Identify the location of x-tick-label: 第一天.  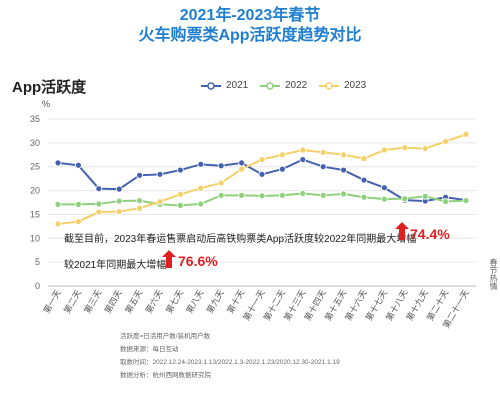
(52, 302).